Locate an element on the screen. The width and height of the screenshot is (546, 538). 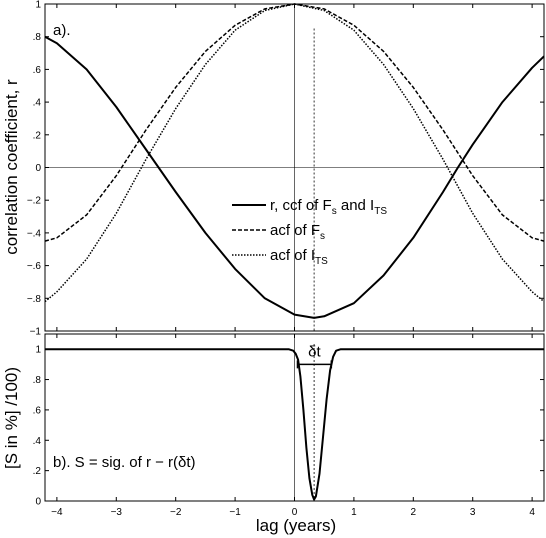
panel-b-y-tick-label: 1 is located at coordinates (38, 350).